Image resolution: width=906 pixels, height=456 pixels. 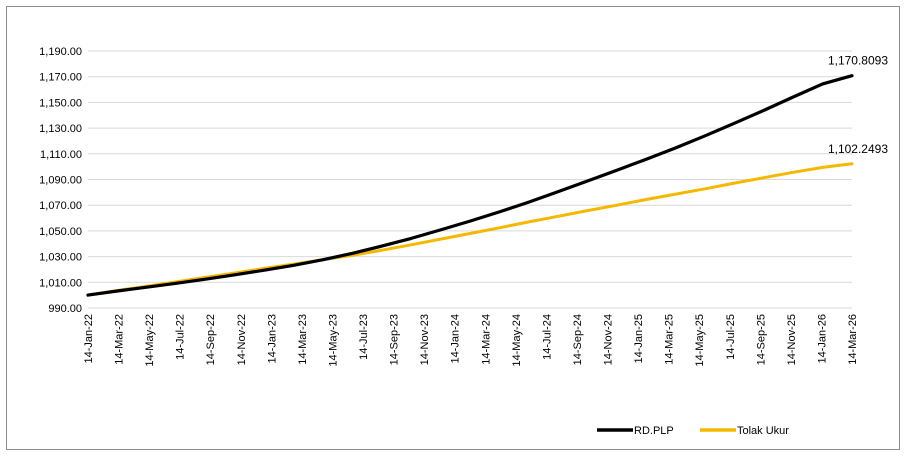 I want to click on x-tick-label: 14-Nov-25, so click(x=792, y=339).